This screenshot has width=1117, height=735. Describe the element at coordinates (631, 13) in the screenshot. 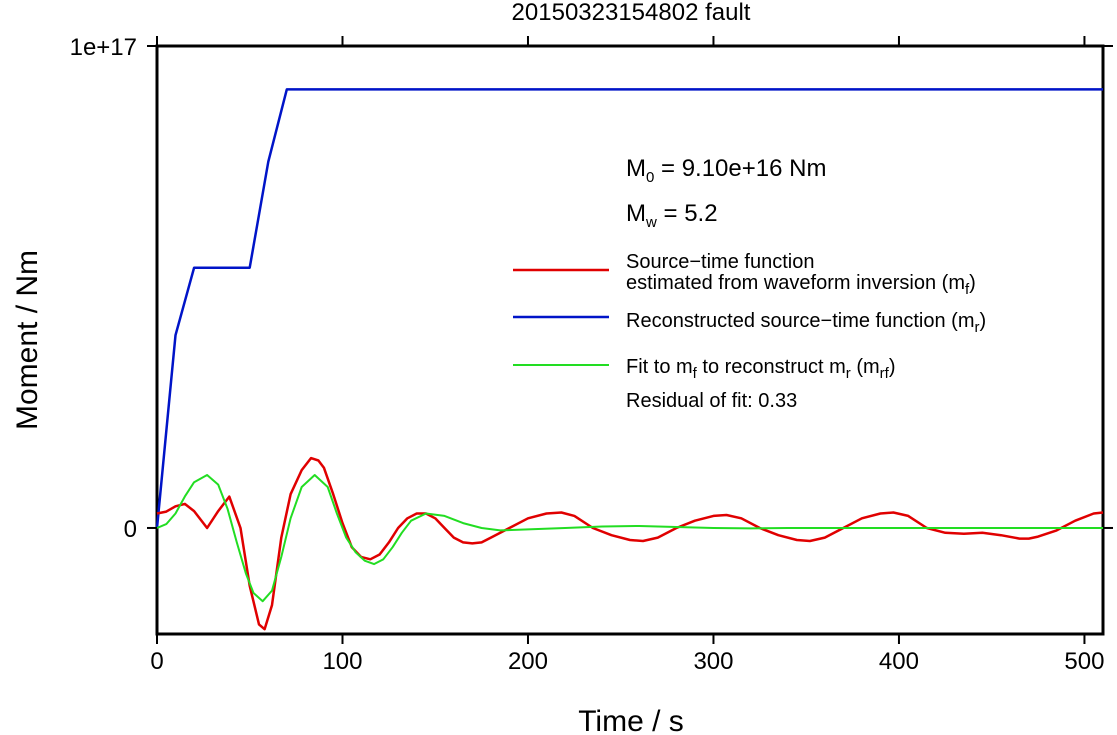

I see `chart-title: 20150323154802 fault` at that location.